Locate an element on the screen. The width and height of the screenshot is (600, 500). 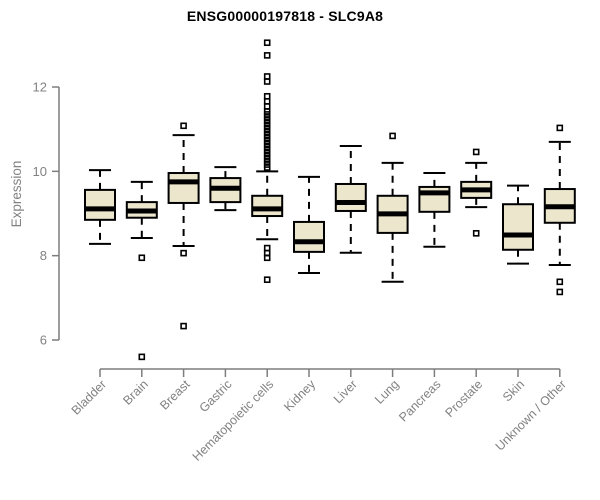
y-tick-label: 12 is located at coordinates (40, 87).